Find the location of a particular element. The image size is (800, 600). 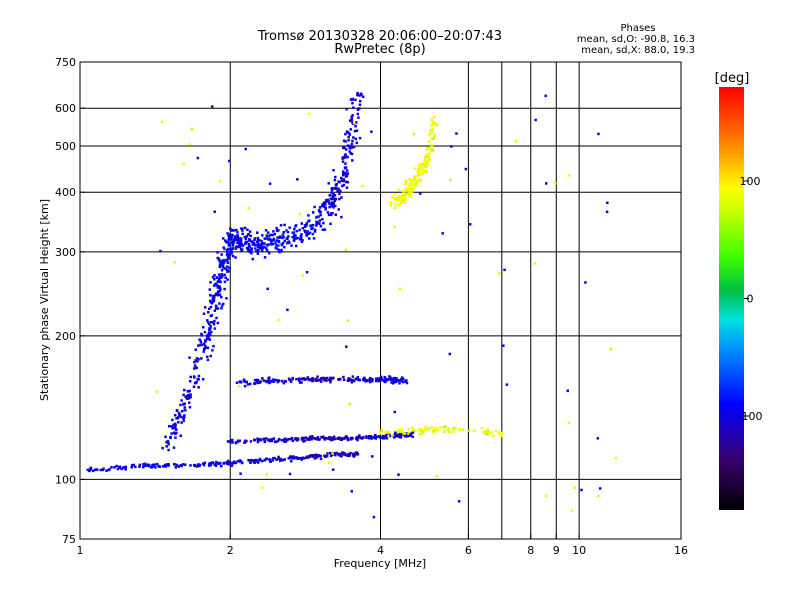

x-tick-label: 8 is located at coordinates (530, 550).